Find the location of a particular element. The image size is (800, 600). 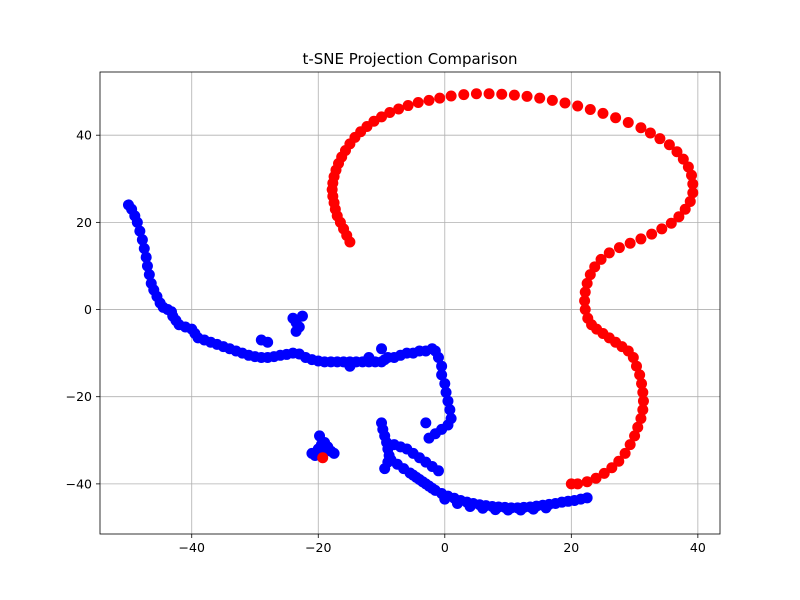

x-tick-label: 40 is located at coordinates (698, 547).